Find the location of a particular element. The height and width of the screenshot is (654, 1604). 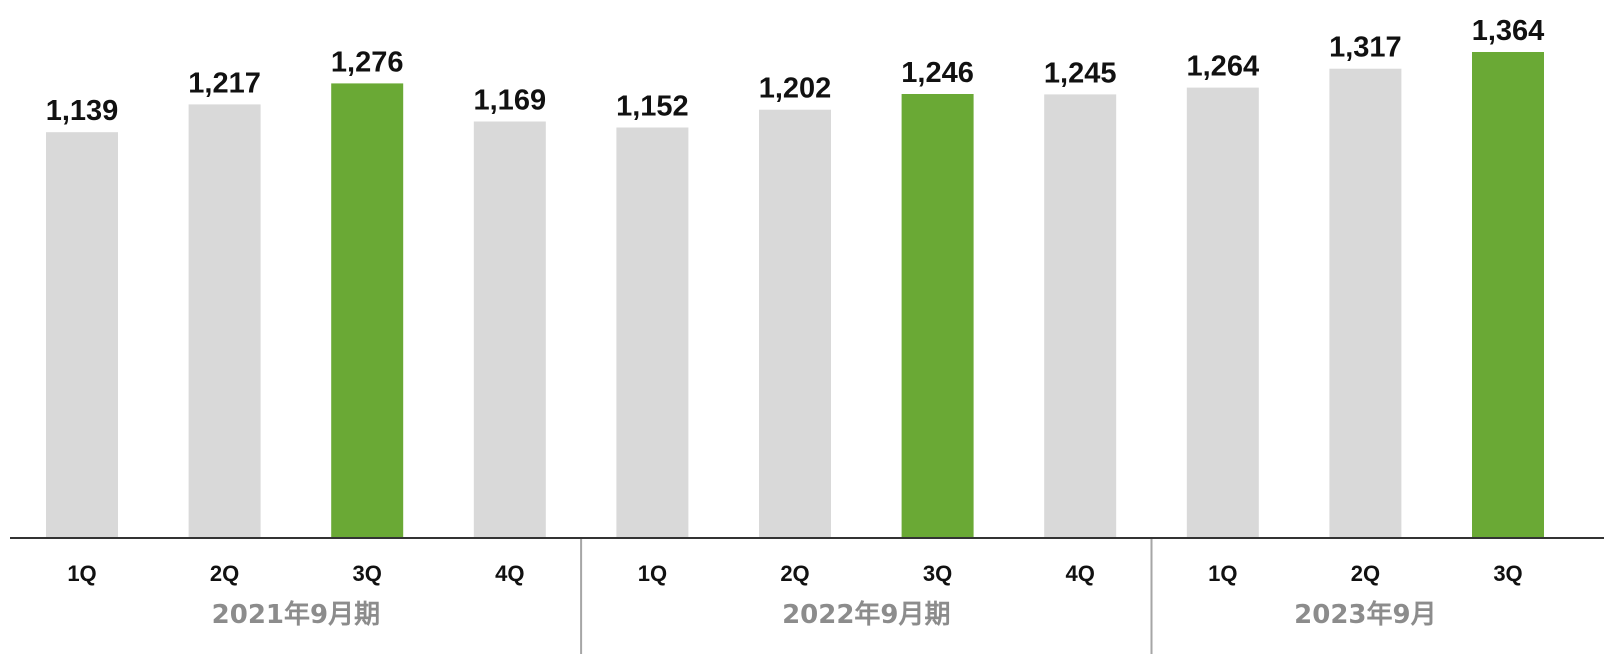

x-tick-label-6: 3Q is located at coordinates (937, 573).